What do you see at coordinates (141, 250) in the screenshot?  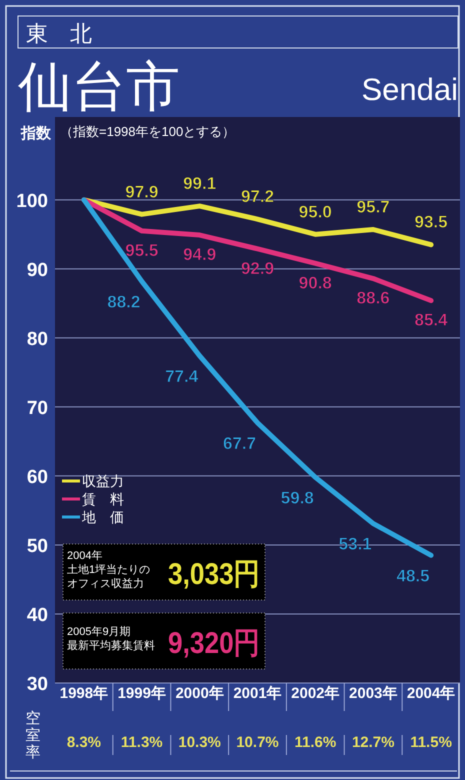 I see `data-label: 95.5` at bounding box center [141, 250].